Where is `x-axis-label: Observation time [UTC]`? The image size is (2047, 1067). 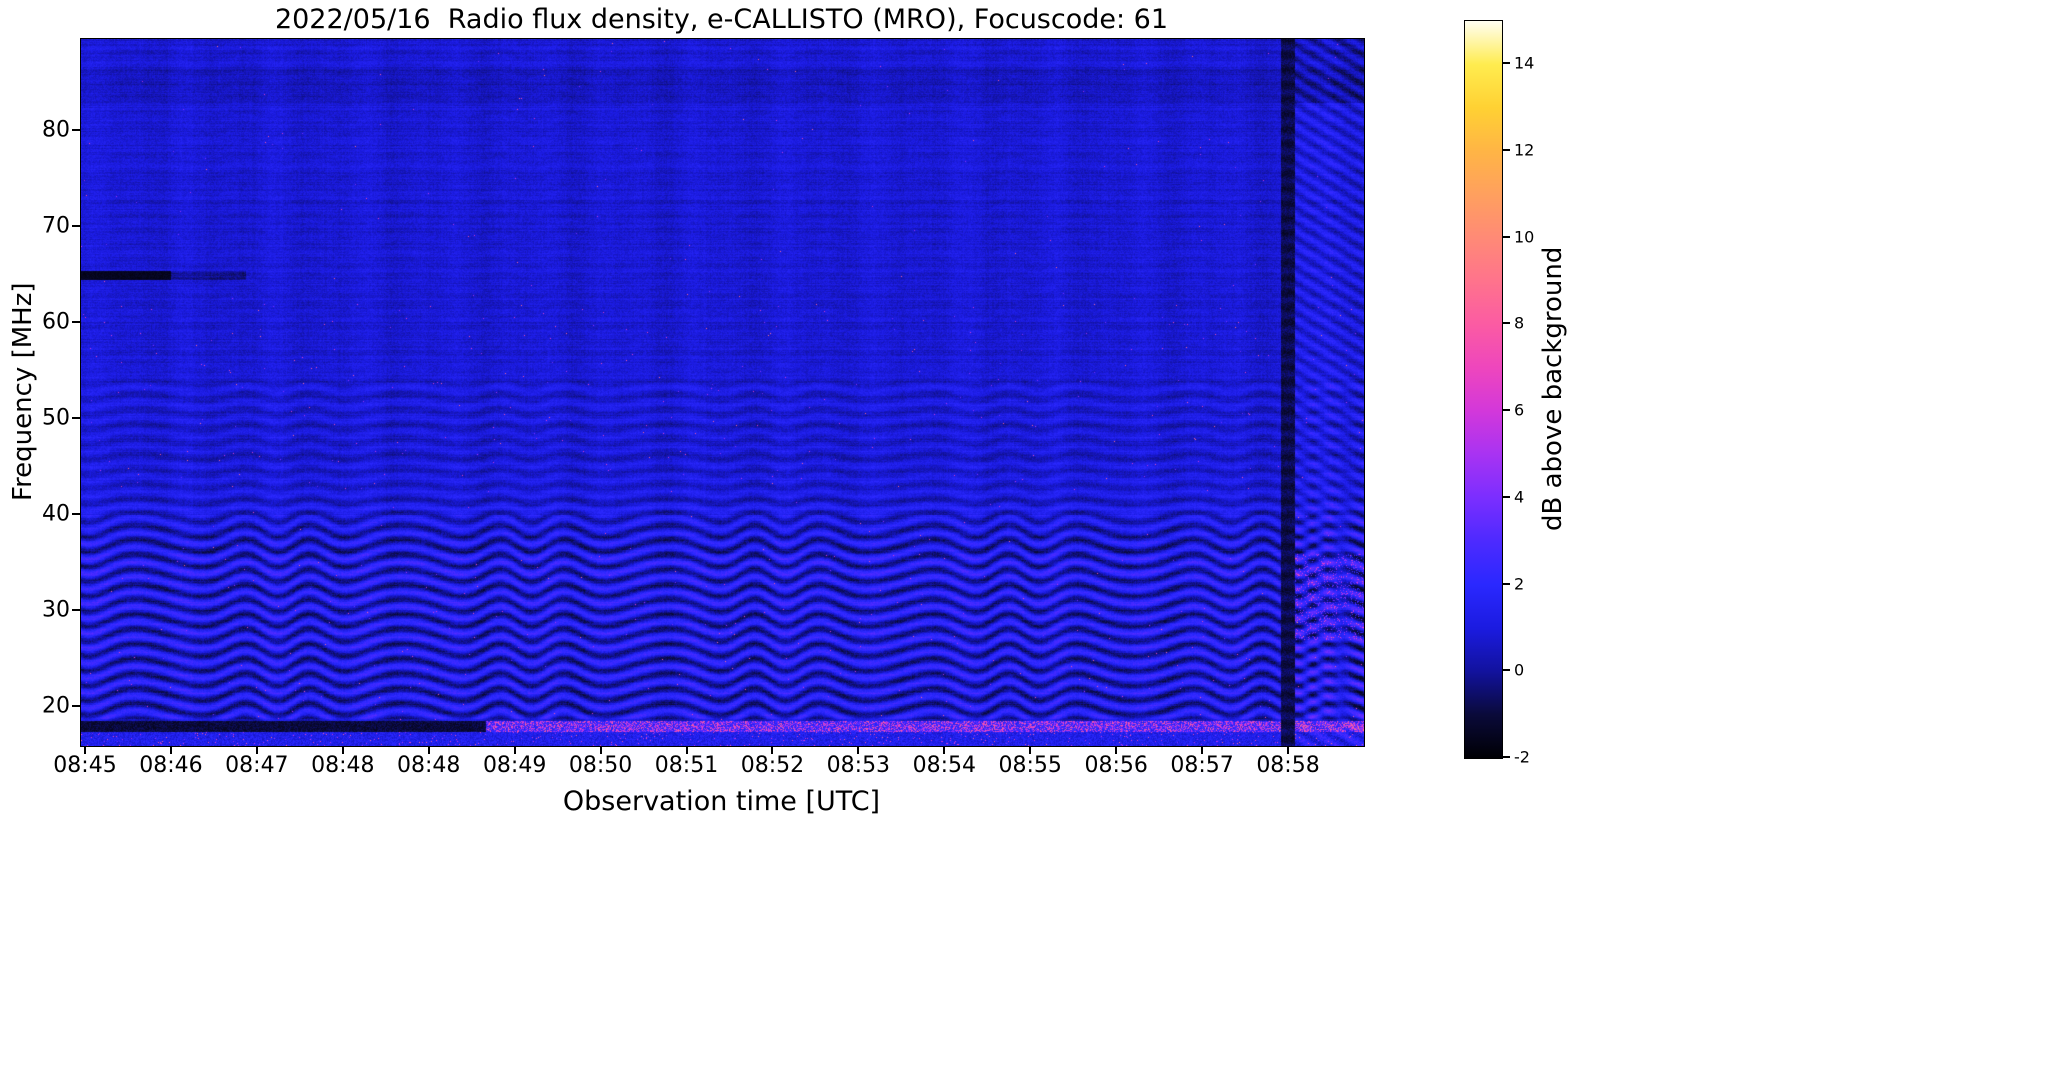 x-axis-label: Observation time [UTC] is located at coordinates (721, 801).